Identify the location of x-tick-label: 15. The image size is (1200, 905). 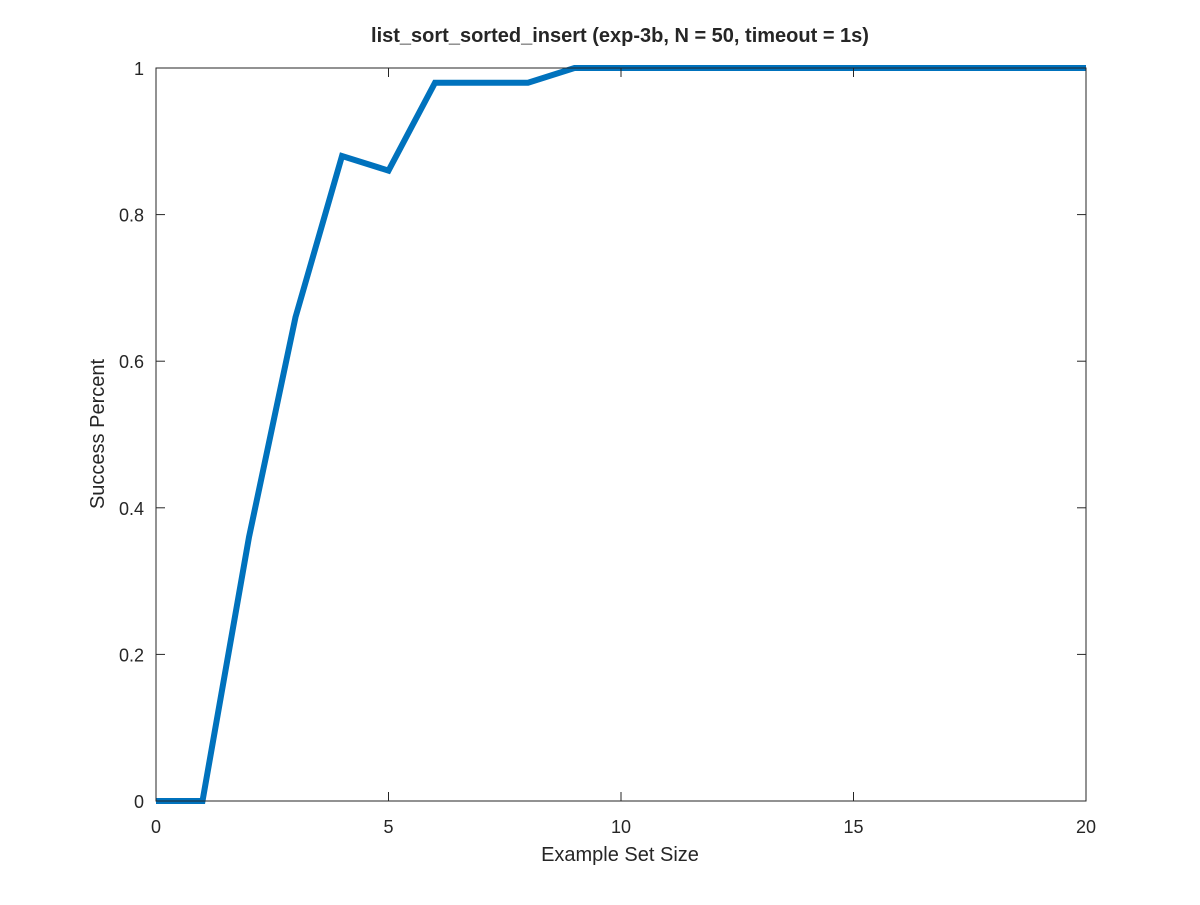
(853, 827).